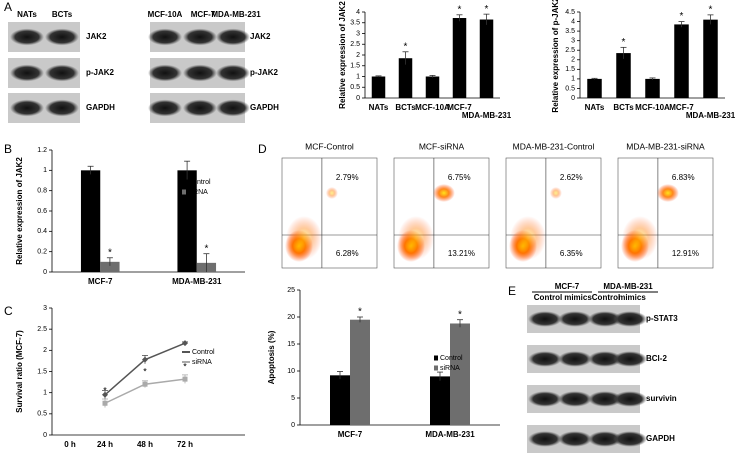 Image resolution: width=750 pixels, height=453 pixels. Describe the element at coordinates (185, 444) in the screenshot. I see `x-tick-label: 72 h` at that location.